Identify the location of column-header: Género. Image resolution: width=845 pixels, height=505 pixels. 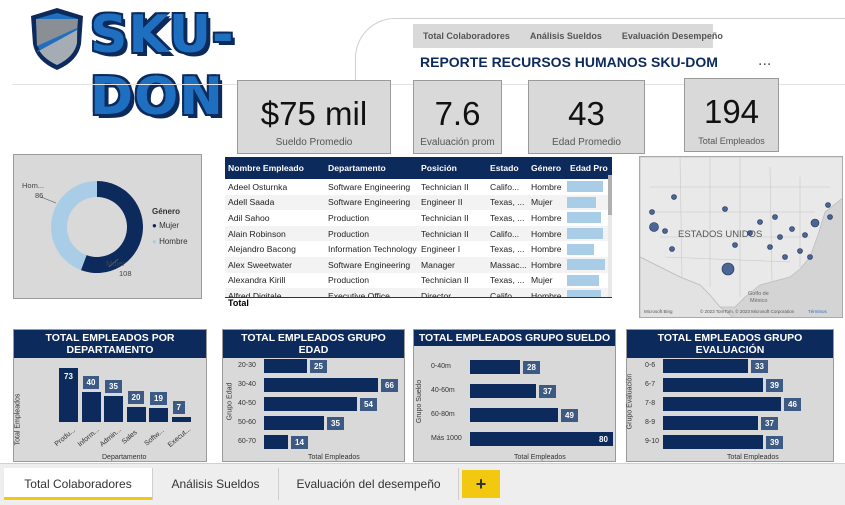
(547, 168).